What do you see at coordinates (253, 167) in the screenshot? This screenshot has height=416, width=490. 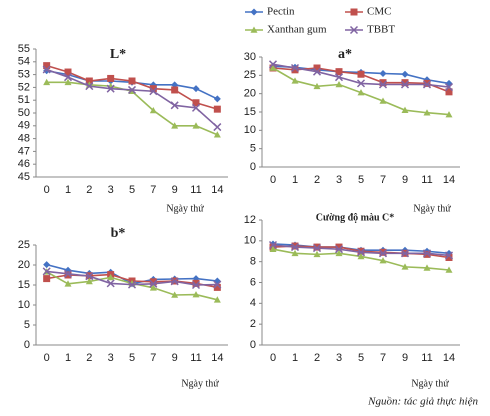 I see `y-tick-label: 0` at bounding box center [253, 167].